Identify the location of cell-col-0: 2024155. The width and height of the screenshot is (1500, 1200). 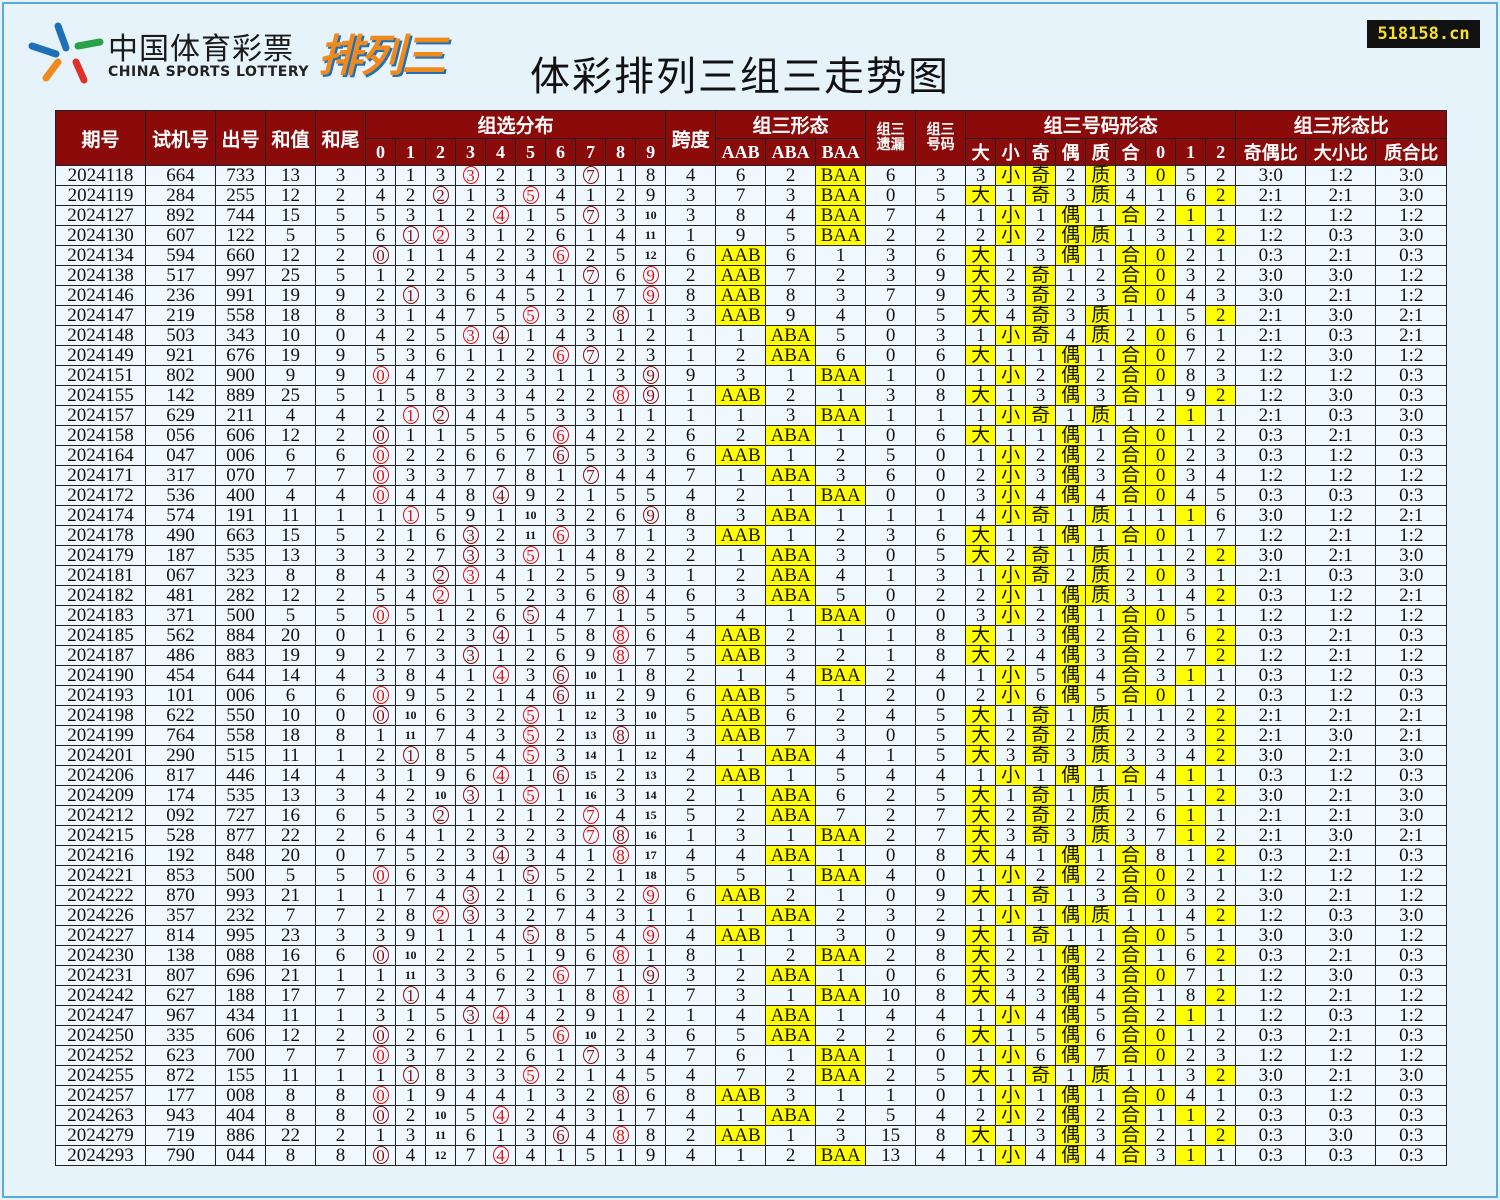
(100, 395).